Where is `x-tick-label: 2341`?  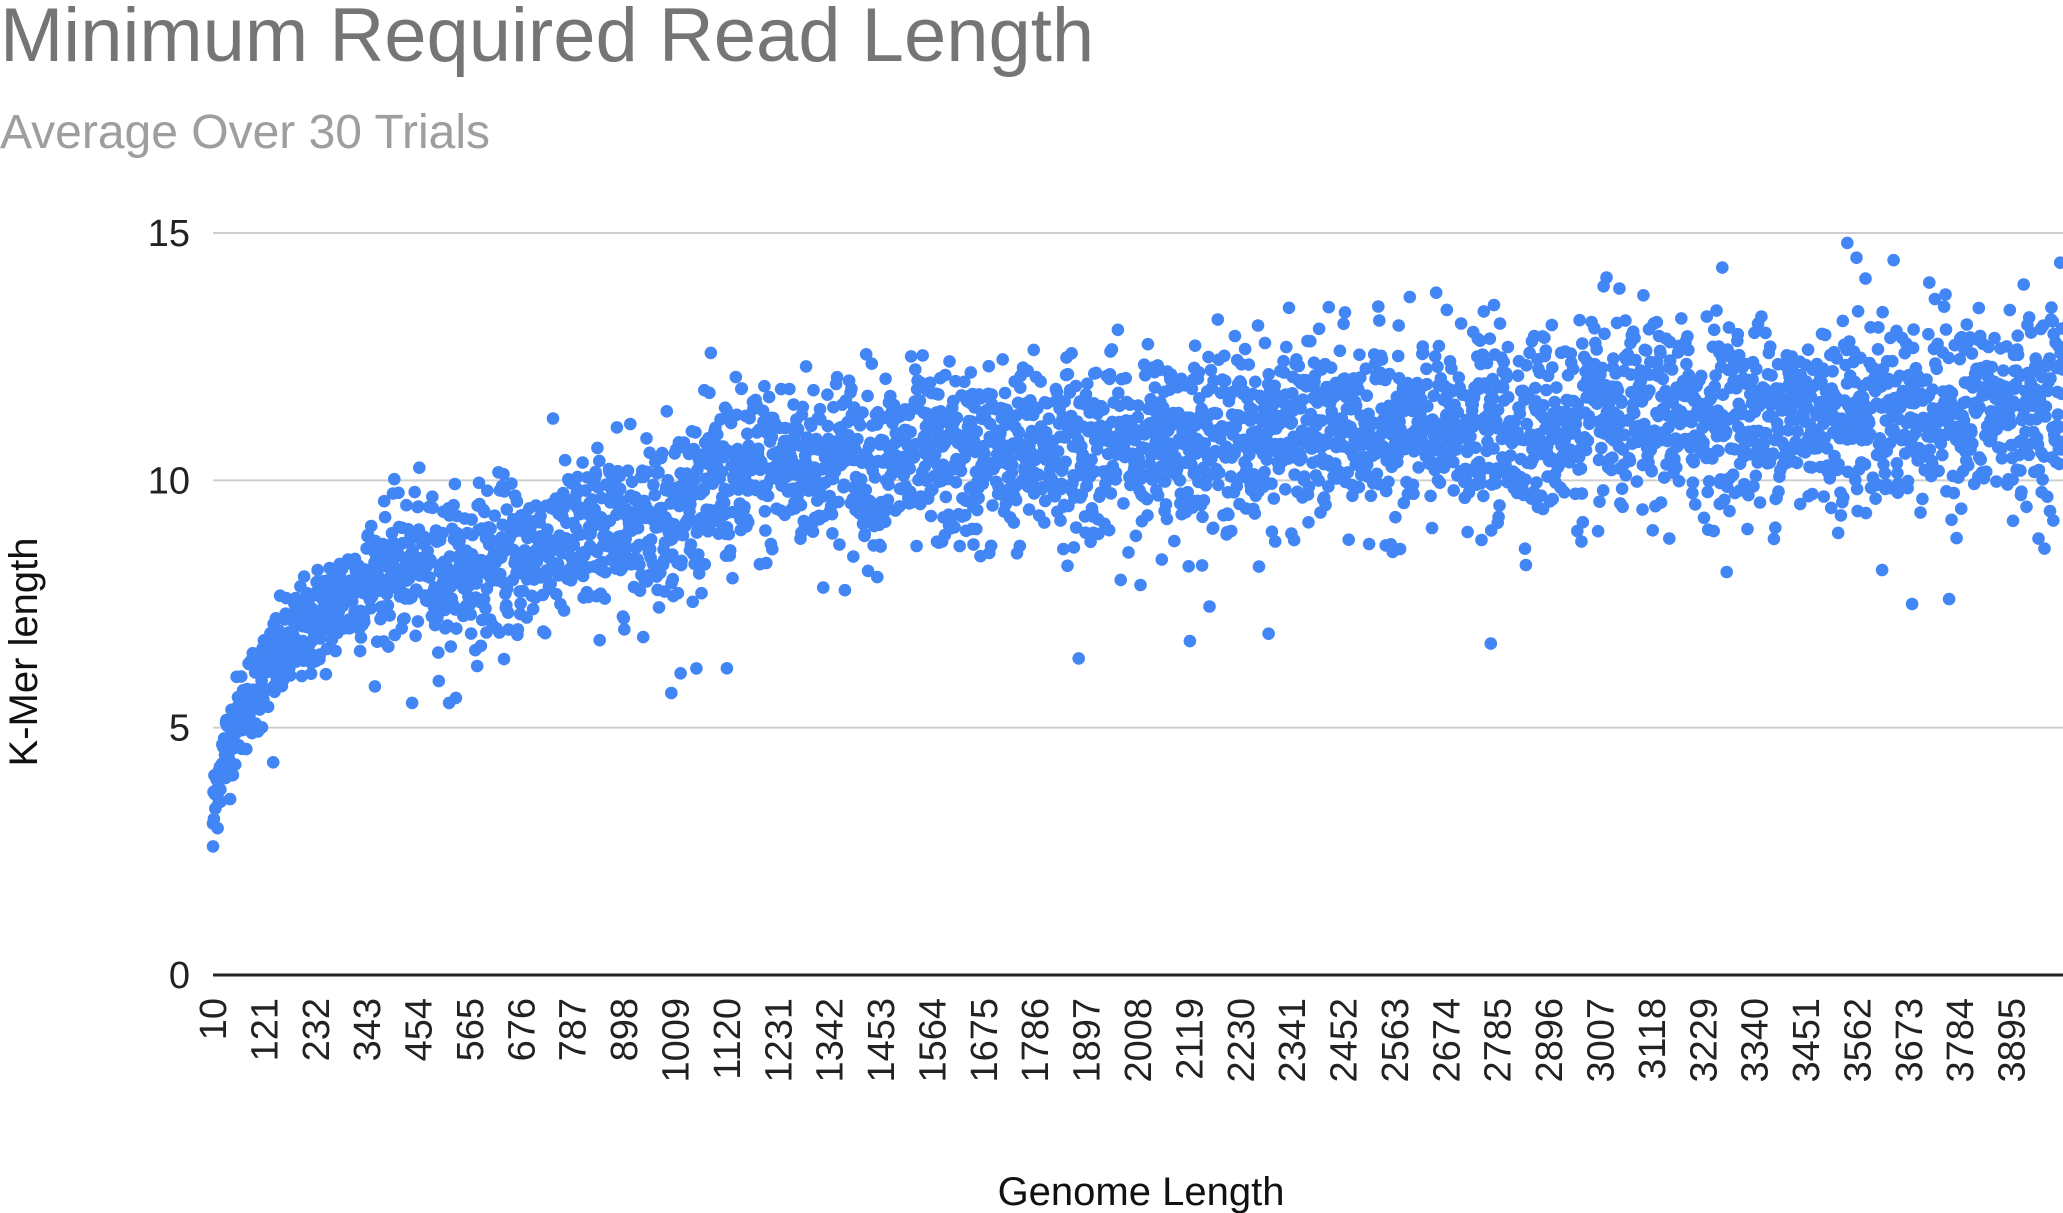
x-tick-label: 2341 is located at coordinates (1293, 1040).